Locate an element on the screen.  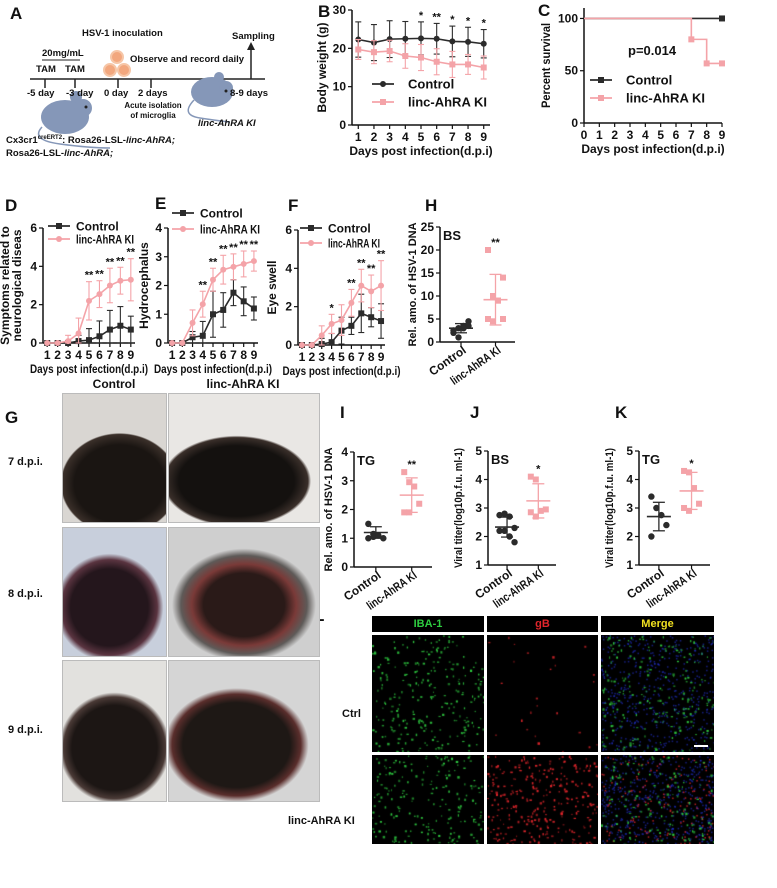
observe-label: Observe and record daily is located at coordinates (187, 59).